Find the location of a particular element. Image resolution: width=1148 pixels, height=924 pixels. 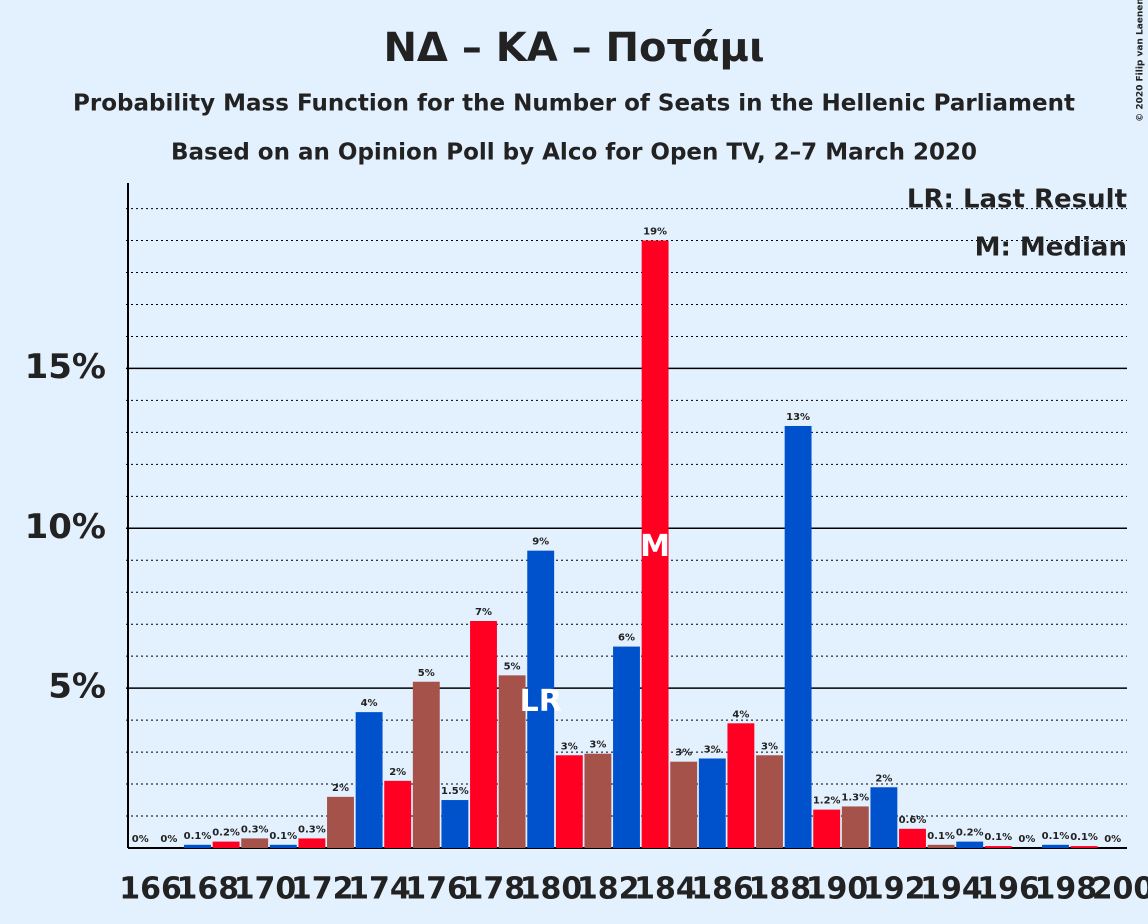

legend-entry: LR: Last Result is located at coordinates (1017, 200).